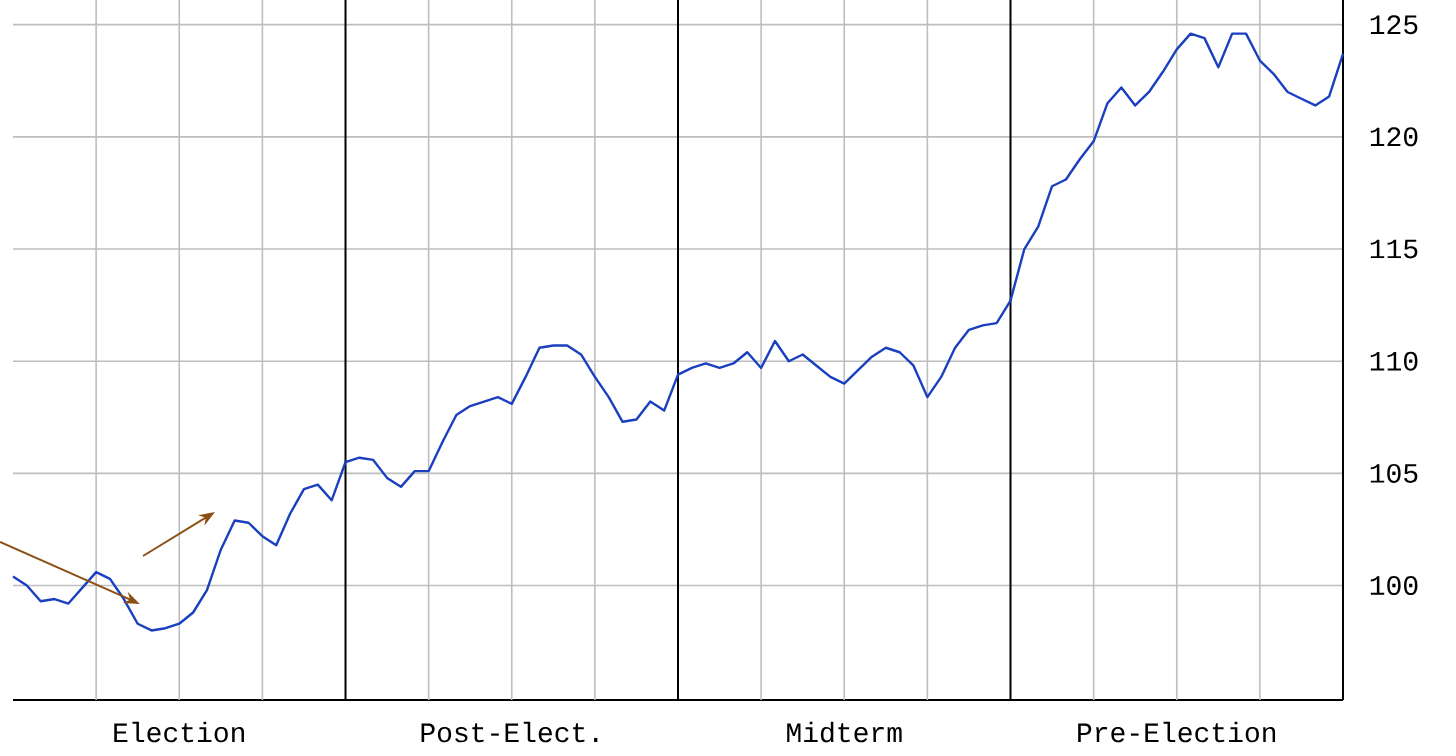 This screenshot has width=1456, height=756. What do you see at coordinates (1394, 586) in the screenshot?
I see `y-tick-label: 100` at bounding box center [1394, 586].